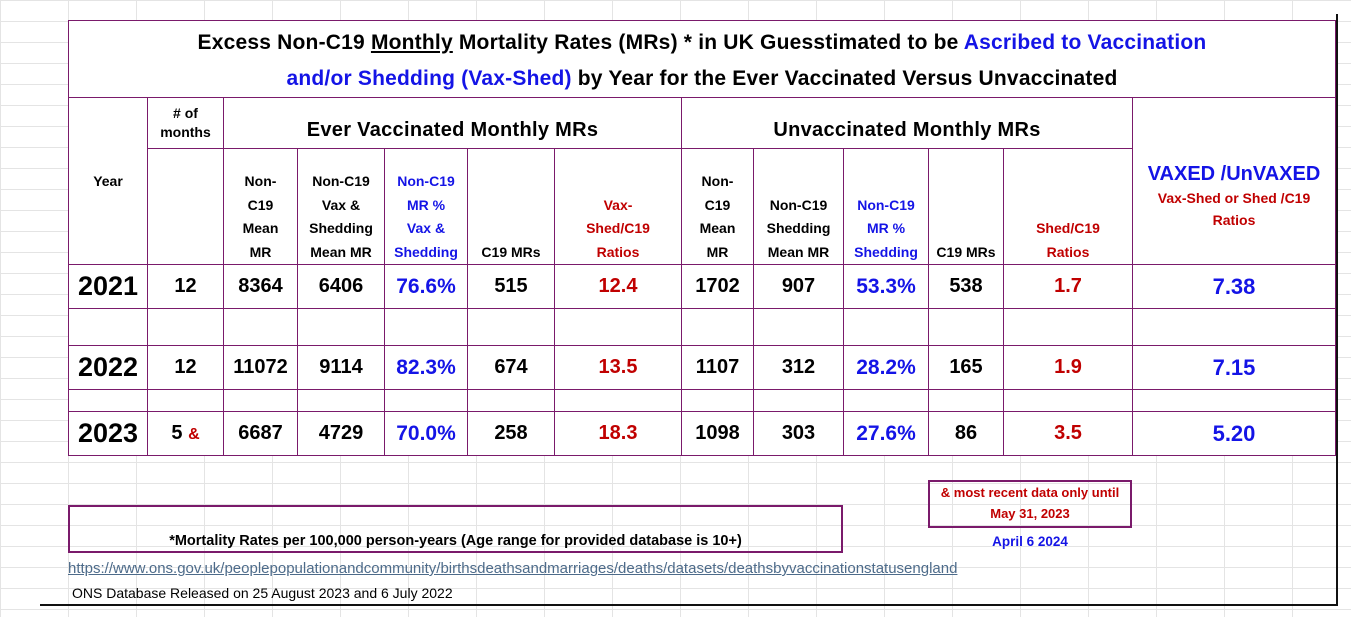  I want to click on author-date: April 6 2024, so click(1030, 541).